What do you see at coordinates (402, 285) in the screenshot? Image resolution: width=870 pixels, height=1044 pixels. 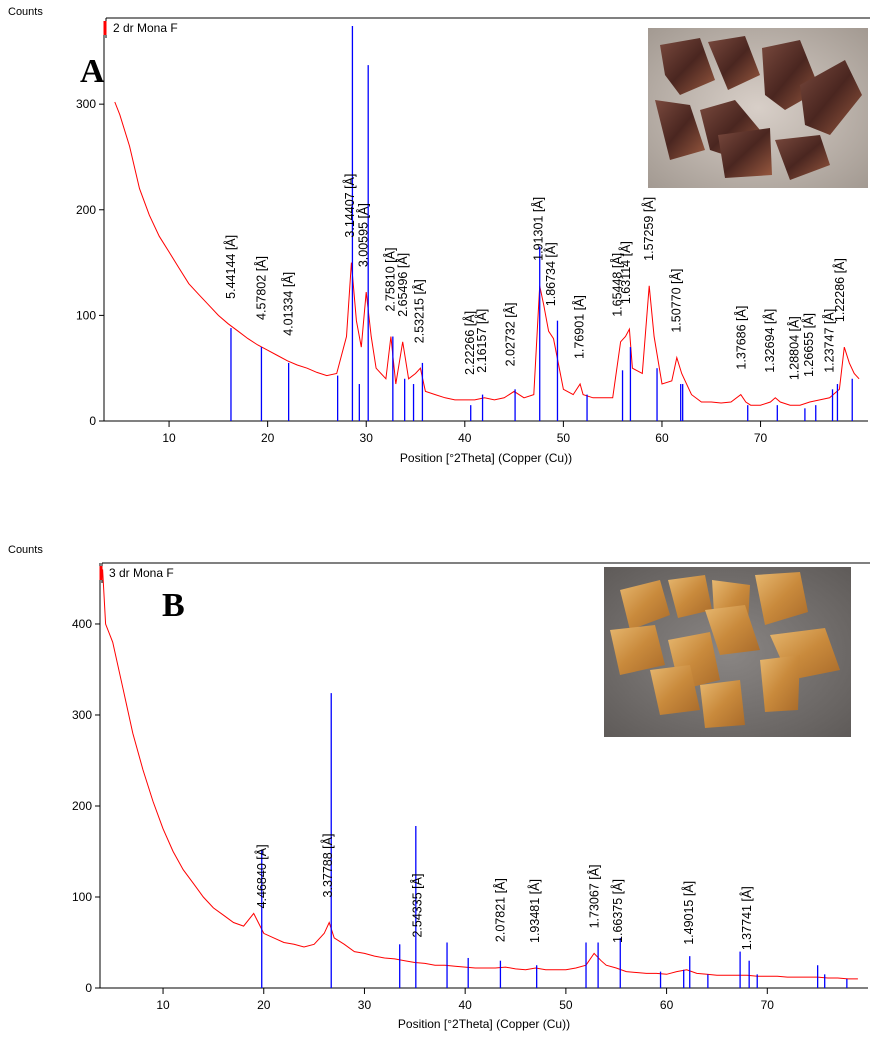 I see `peak-label: 2.65496 [Å]` at bounding box center [402, 285].